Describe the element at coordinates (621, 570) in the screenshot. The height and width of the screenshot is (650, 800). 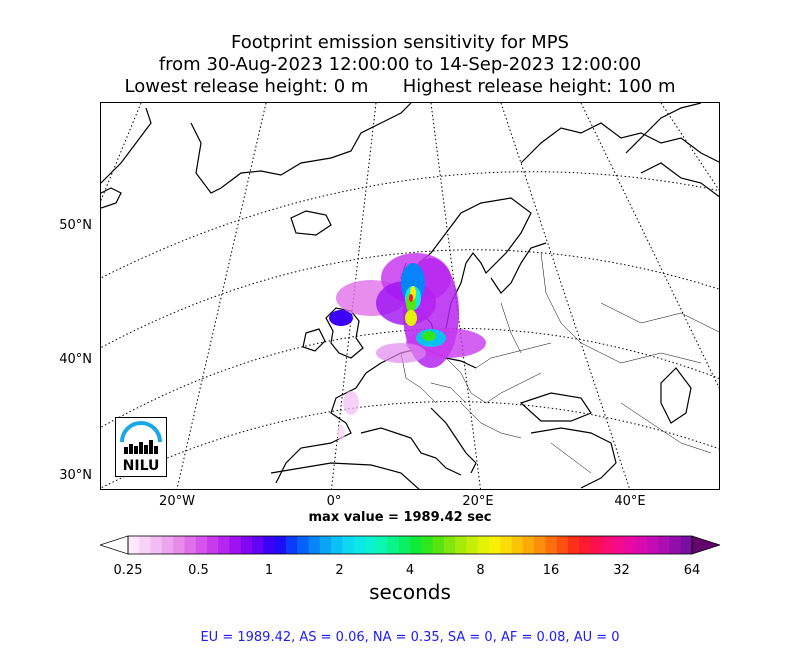
I see `colorbar-tick-label: 32` at that location.